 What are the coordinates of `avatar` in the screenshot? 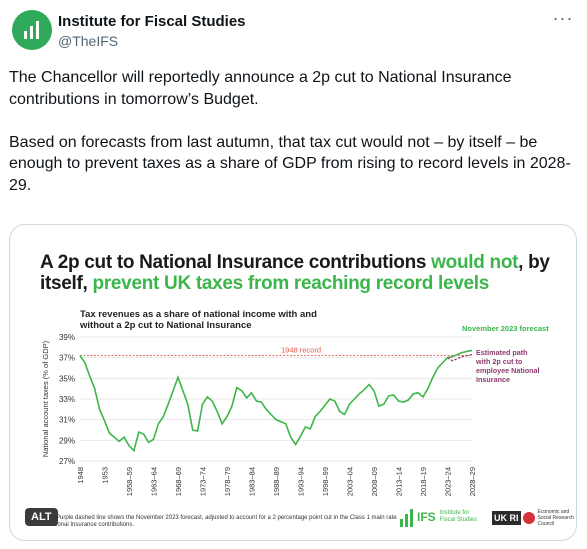 It's located at (32, 30).